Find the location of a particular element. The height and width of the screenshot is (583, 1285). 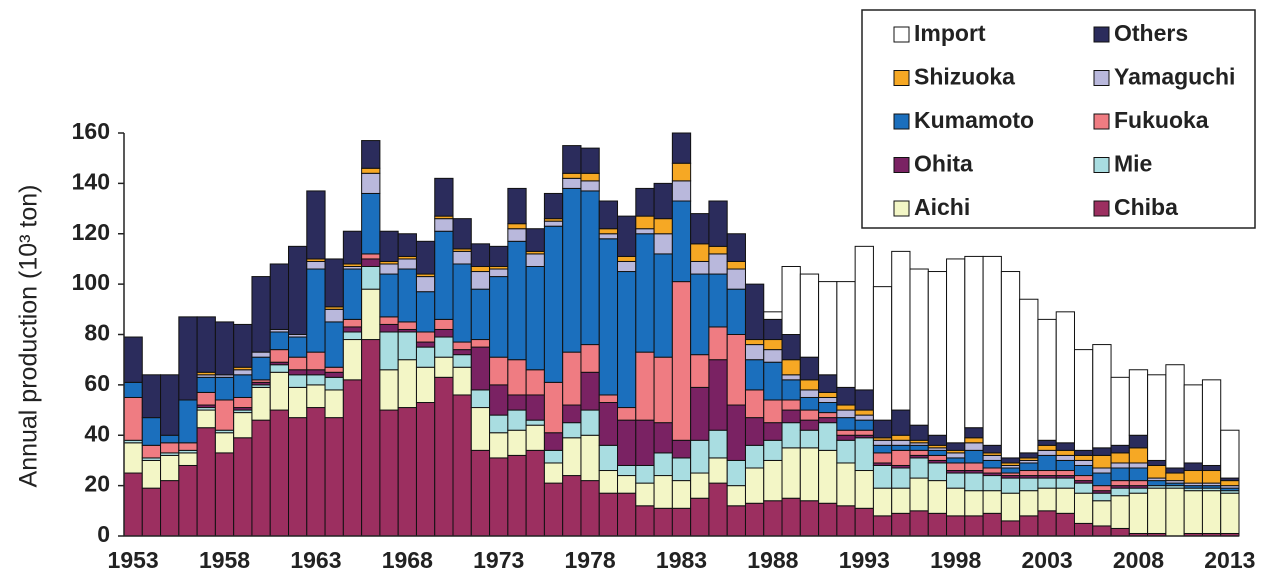

legend-label: Kumamoto is located at coordinates (974, 120).